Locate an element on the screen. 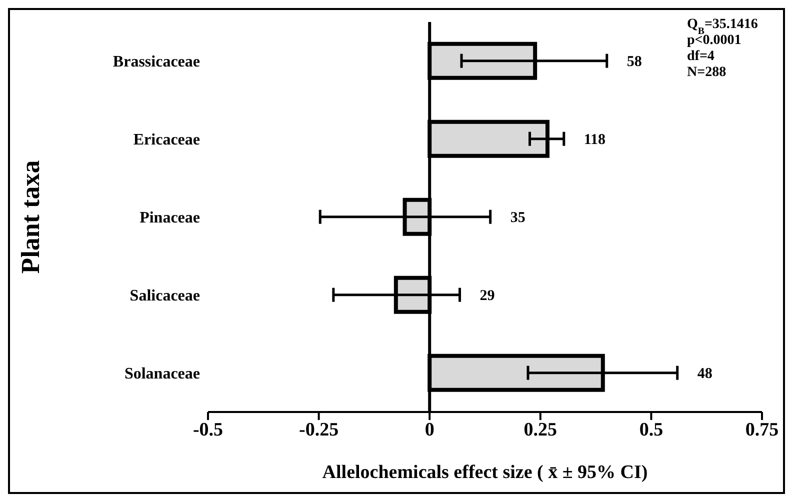  y-axis-title: Plant taxa is located at coordinates (31, 217).